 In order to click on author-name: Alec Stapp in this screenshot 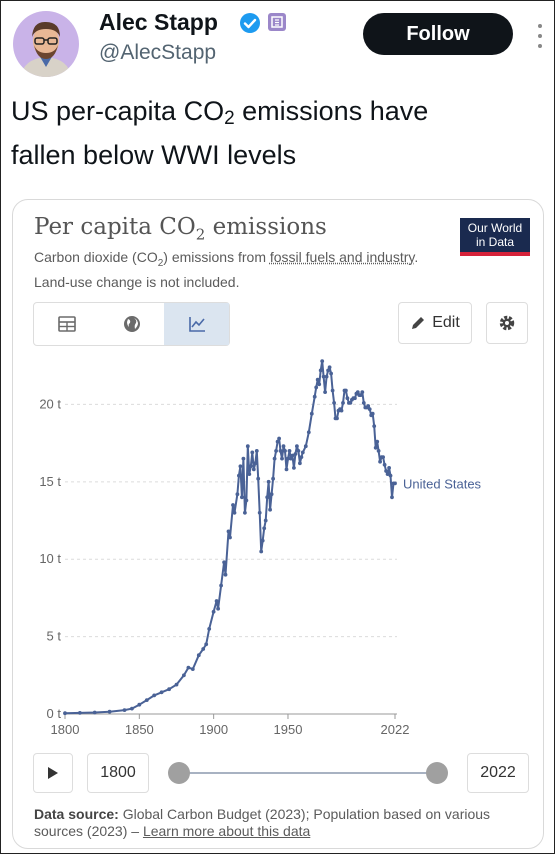, I will do `click(158, 22)`.